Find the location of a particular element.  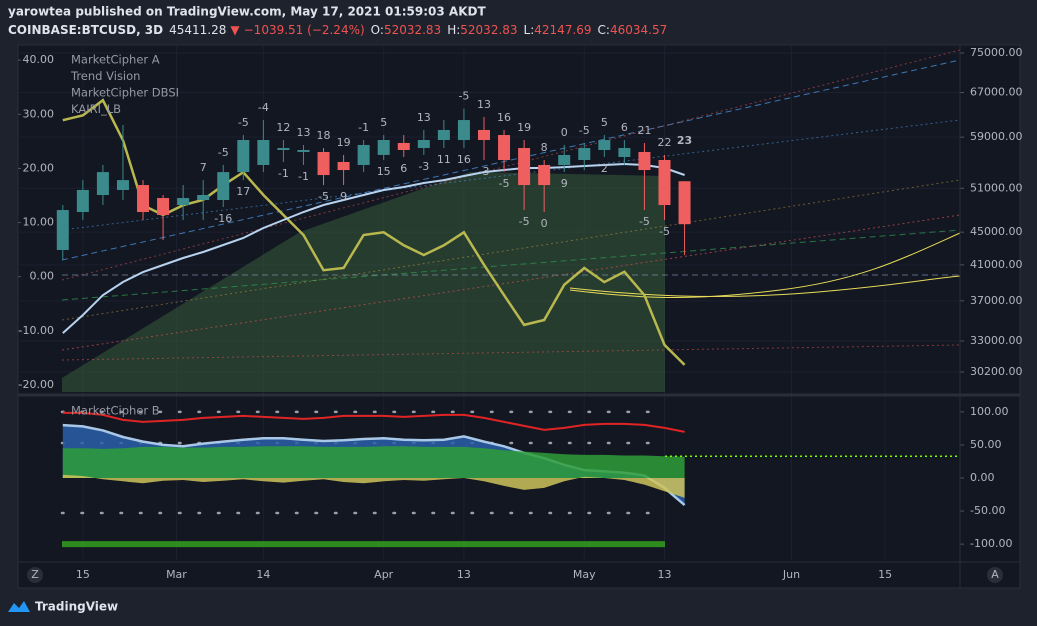

zoom-button-label: Z is located at coordinates (35, 574).